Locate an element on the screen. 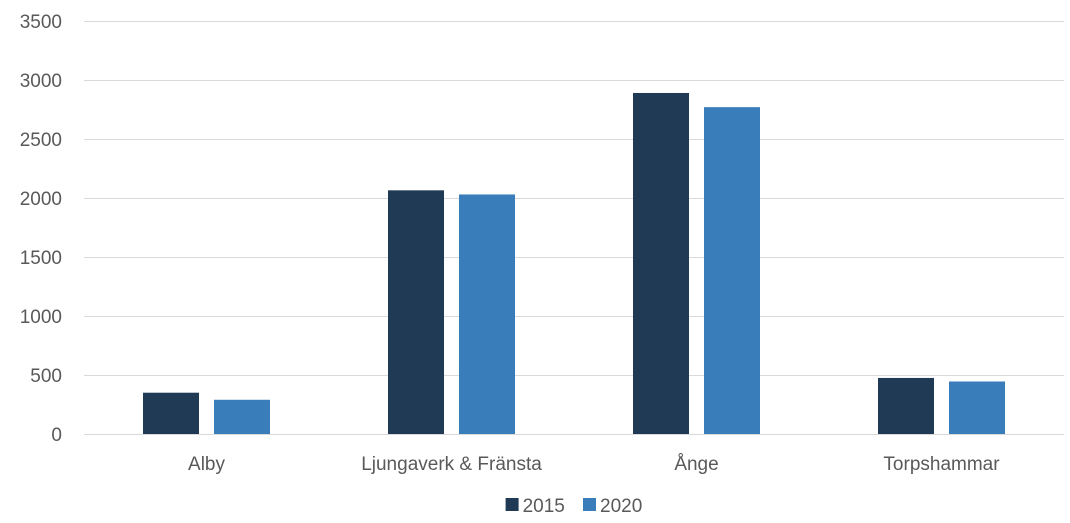 The image size is (1070, 523). legend-label: 2020 is located at coordinates (621, 506).